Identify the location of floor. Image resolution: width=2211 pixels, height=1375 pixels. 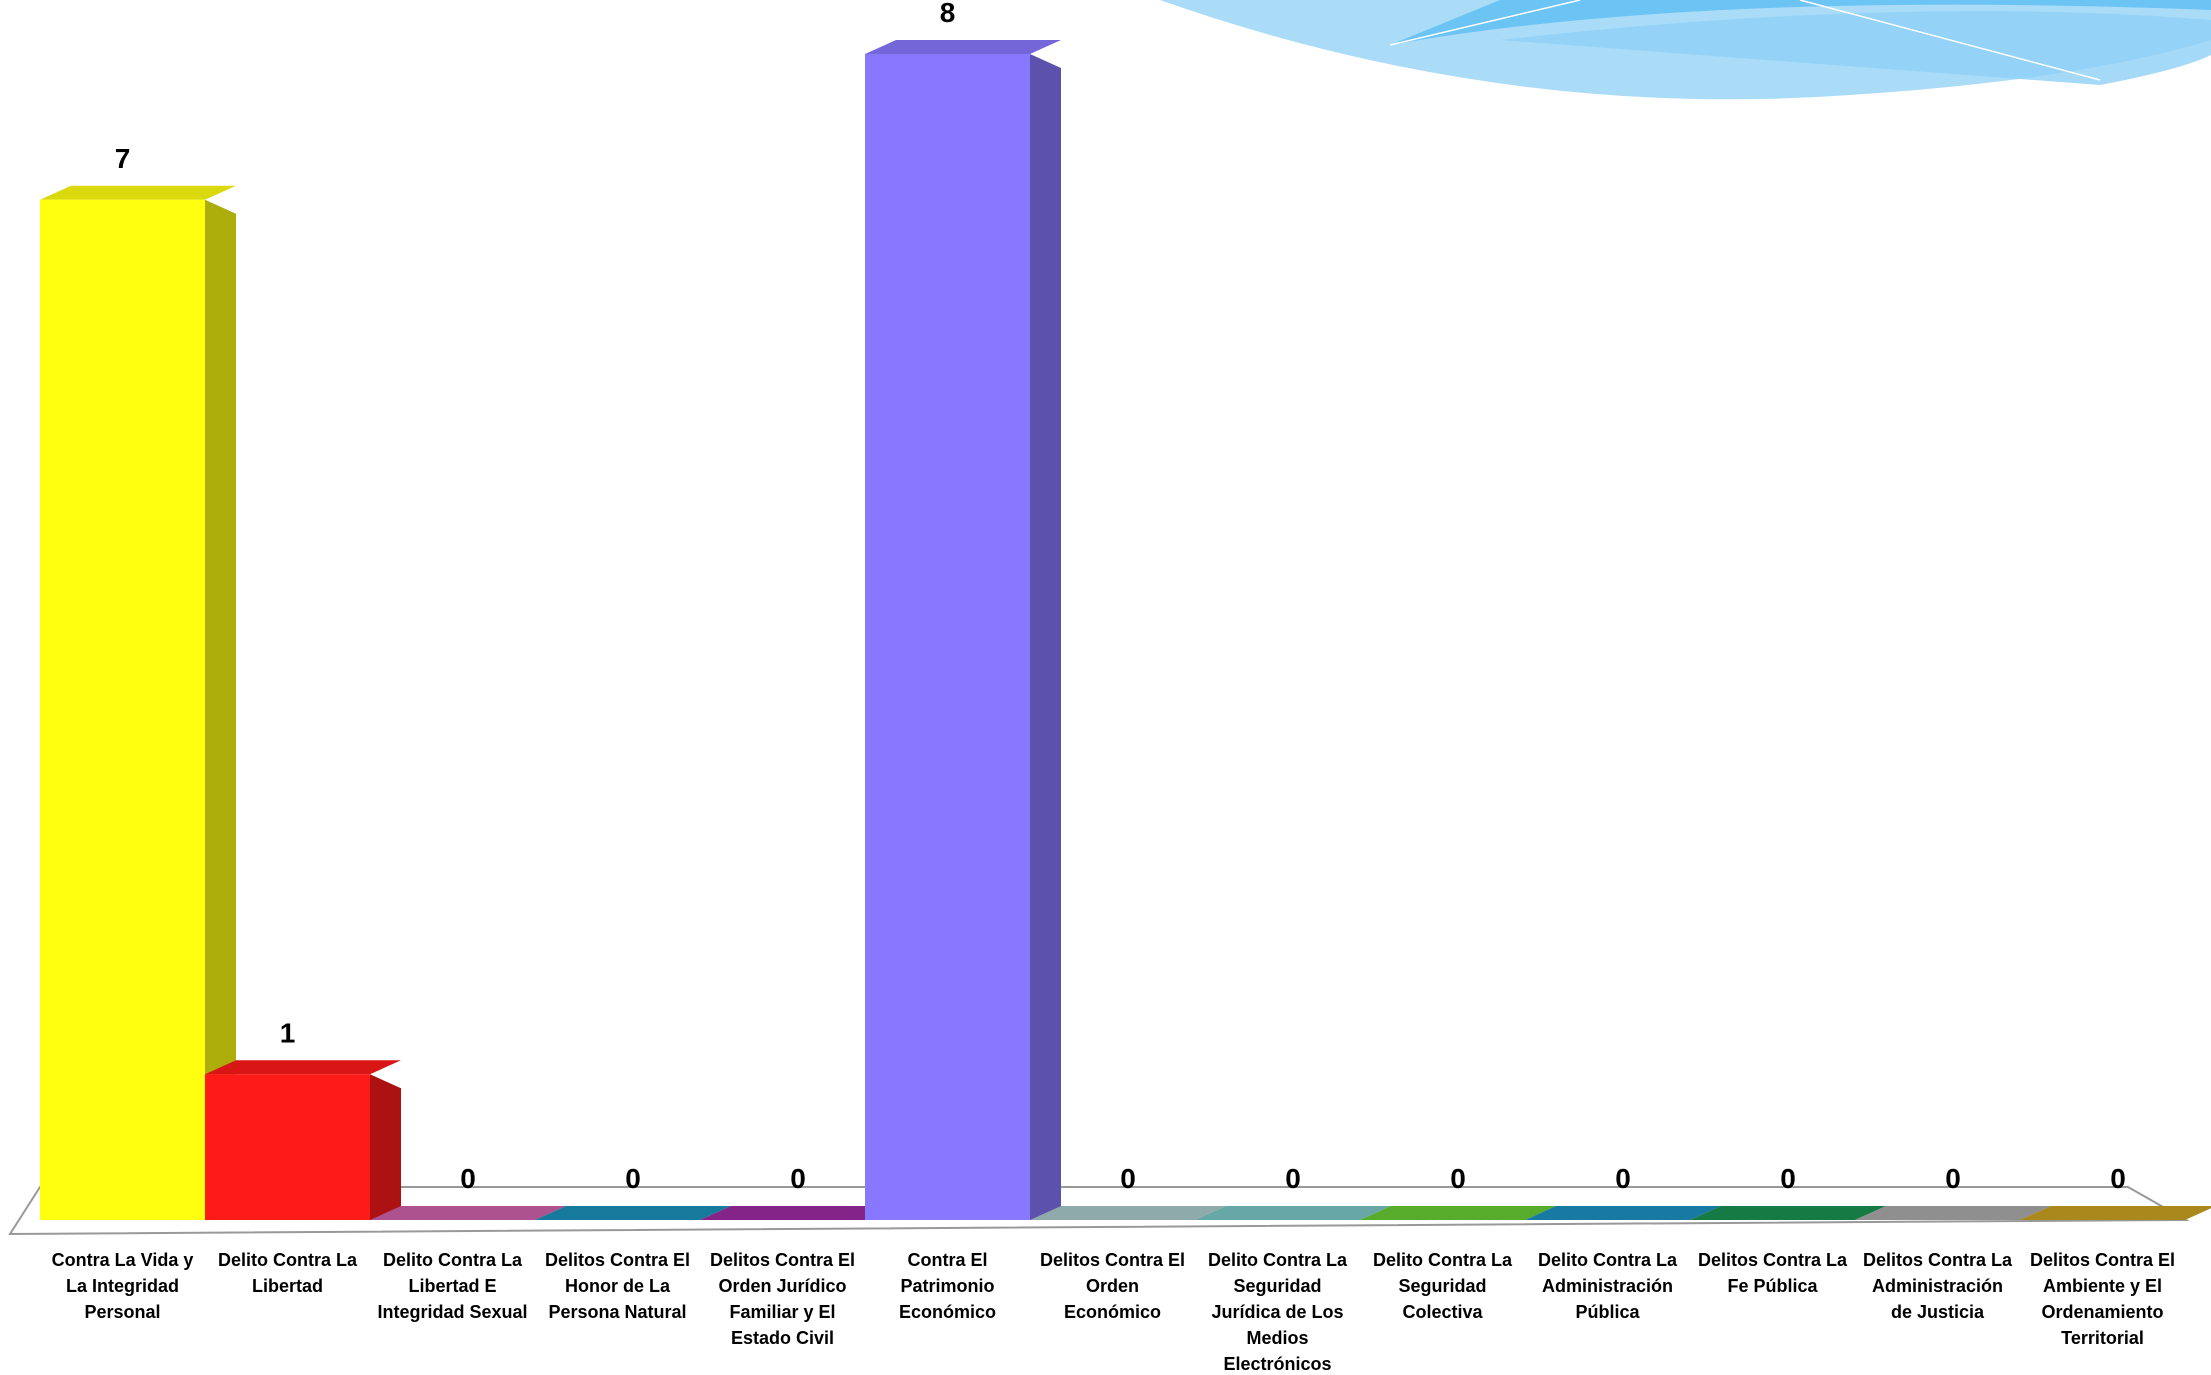
(1099, 1211).